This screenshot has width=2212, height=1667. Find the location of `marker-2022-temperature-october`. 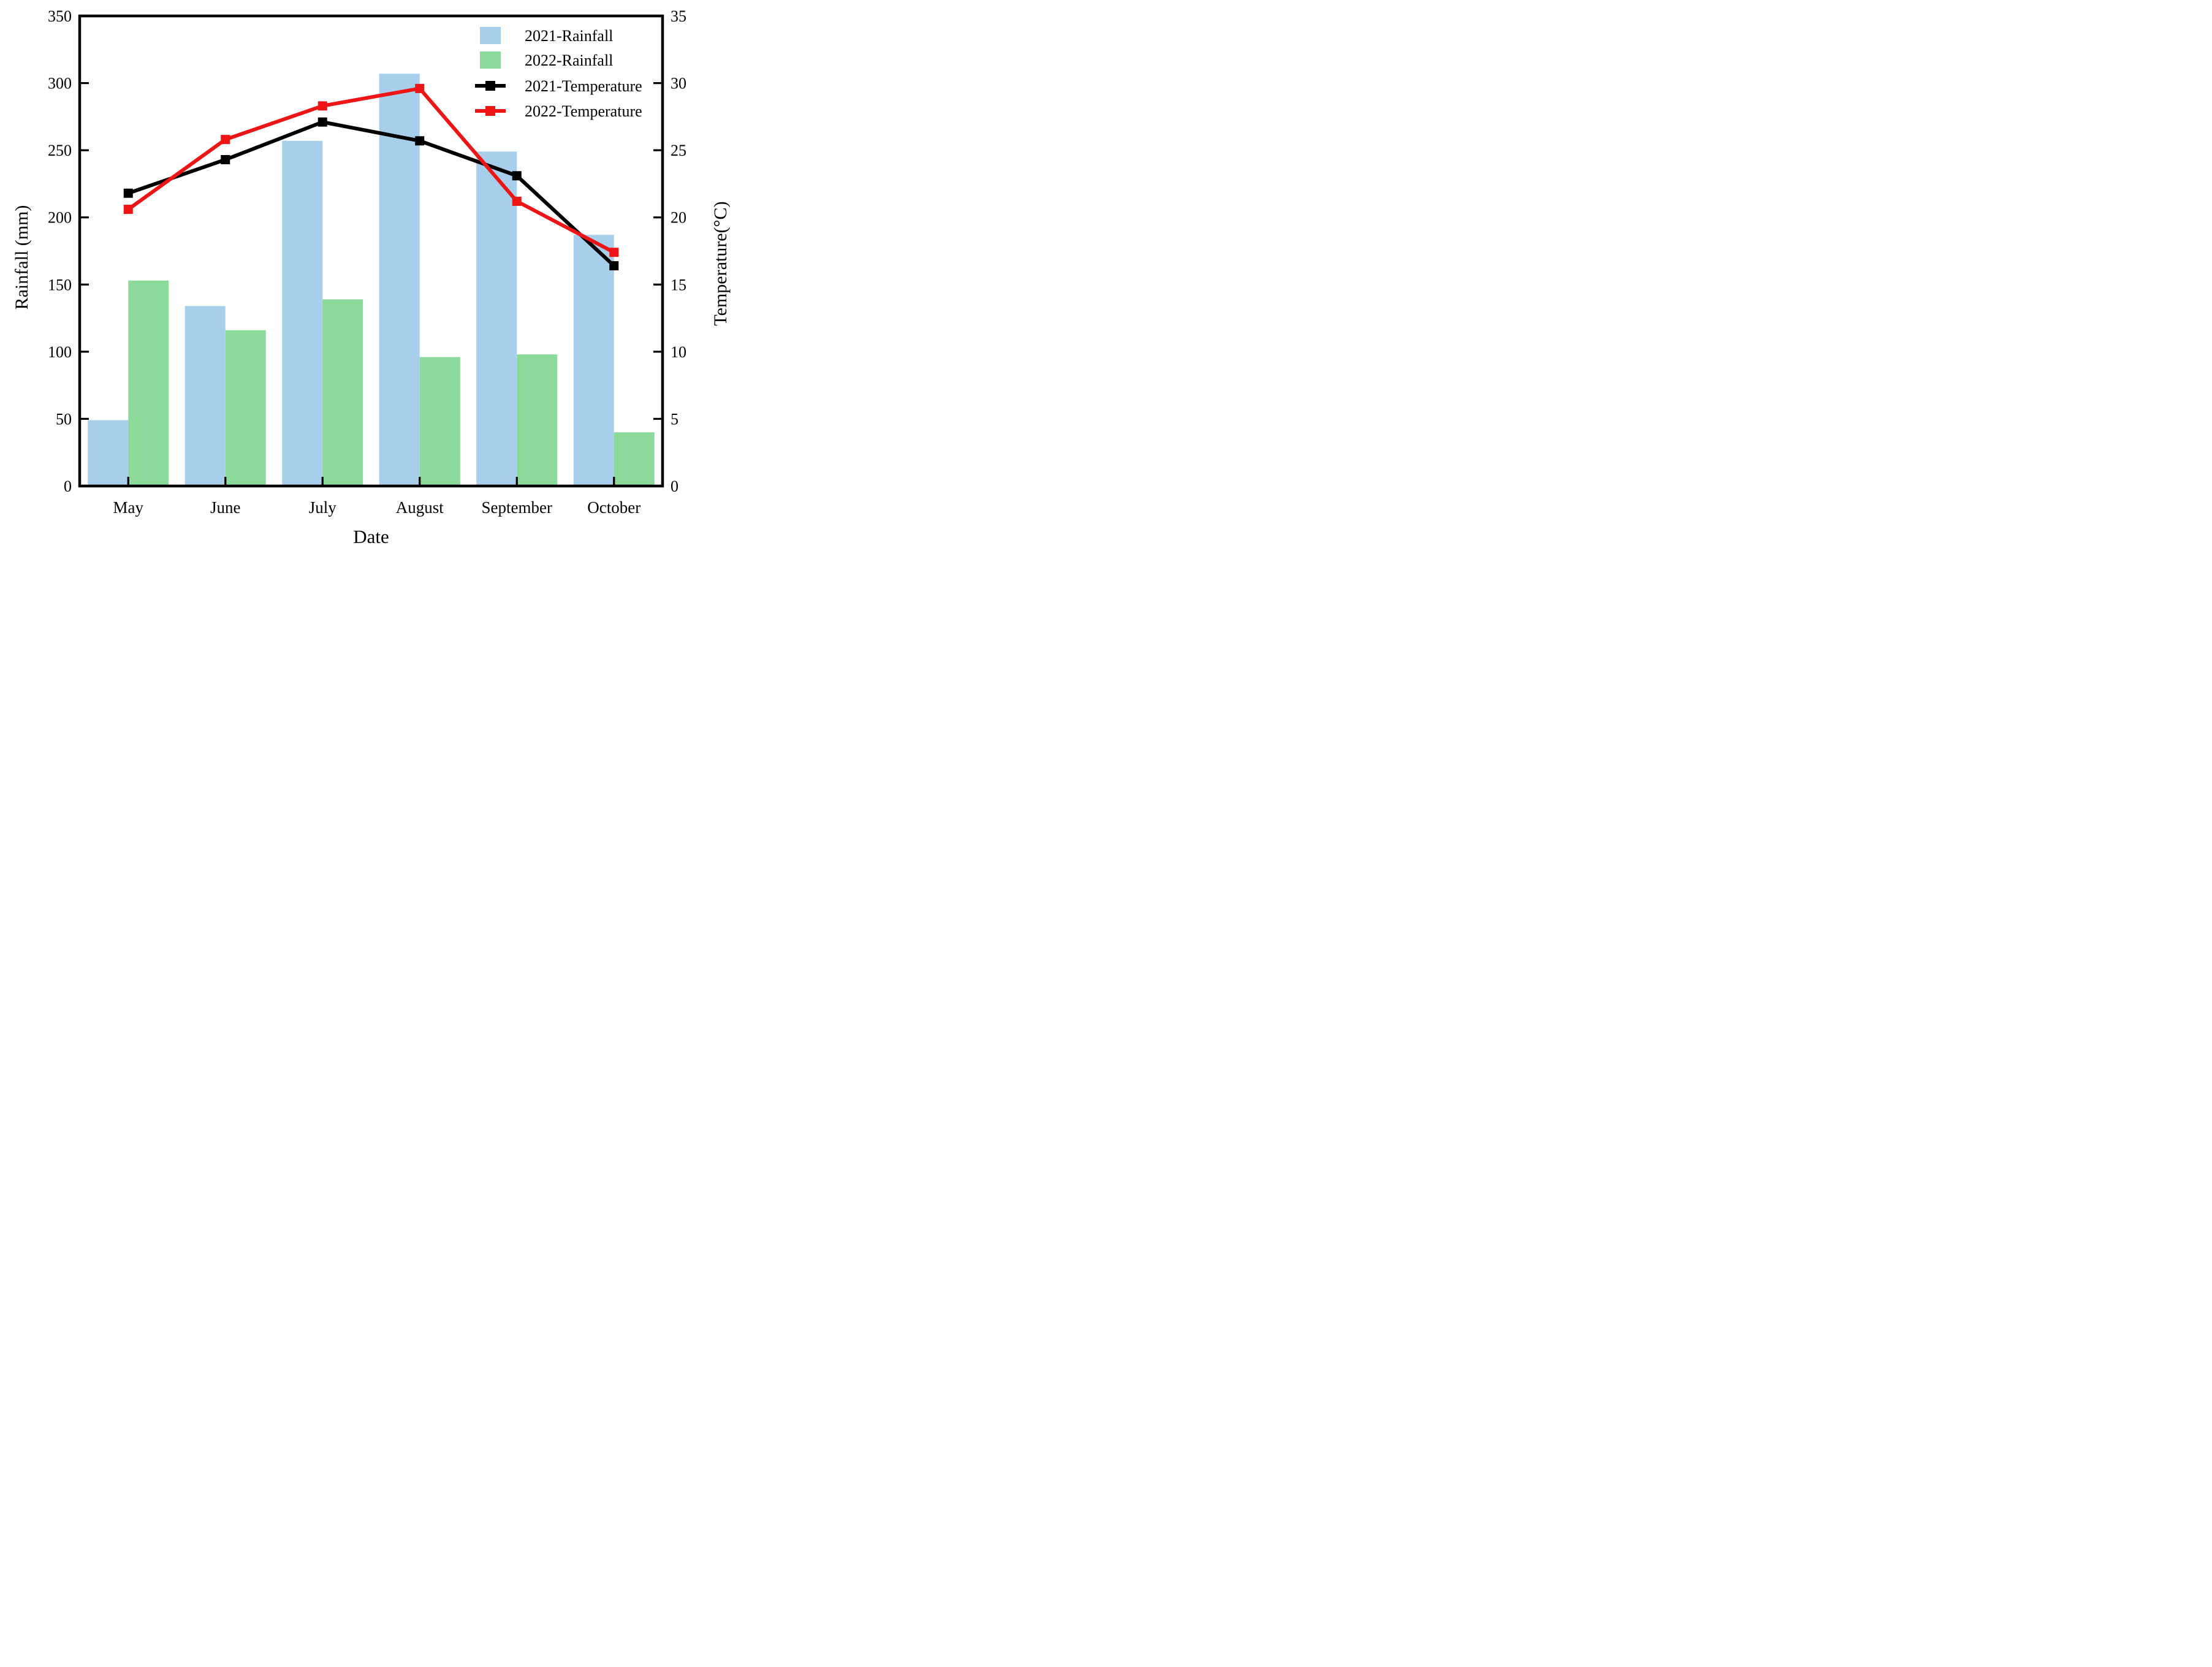

marker-2022-temperature-october is located at coordinates (614, 252).